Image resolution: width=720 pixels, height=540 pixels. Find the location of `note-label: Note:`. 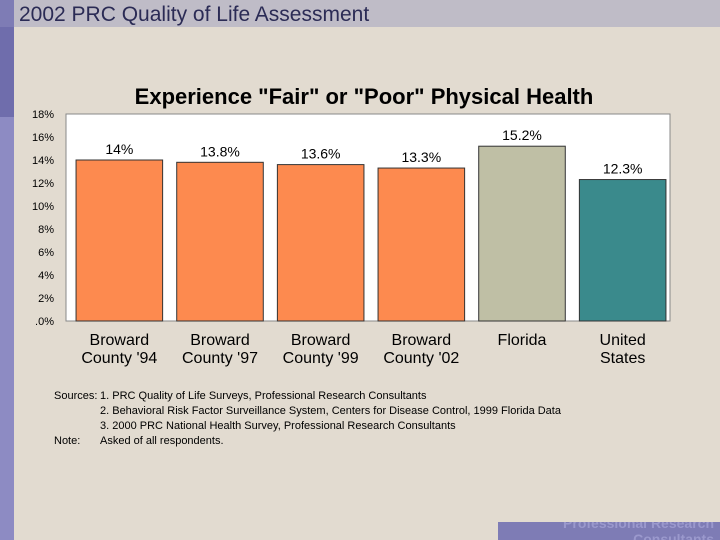

note-label: Note: is located at coordinates (67, 441).